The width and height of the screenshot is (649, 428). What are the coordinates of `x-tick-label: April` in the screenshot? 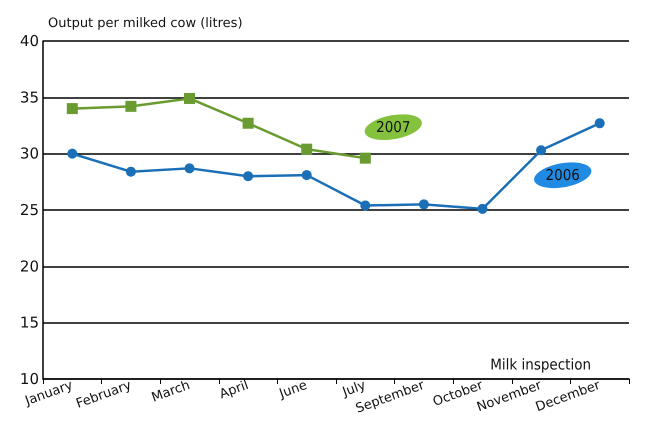 It's located at (234, 390).